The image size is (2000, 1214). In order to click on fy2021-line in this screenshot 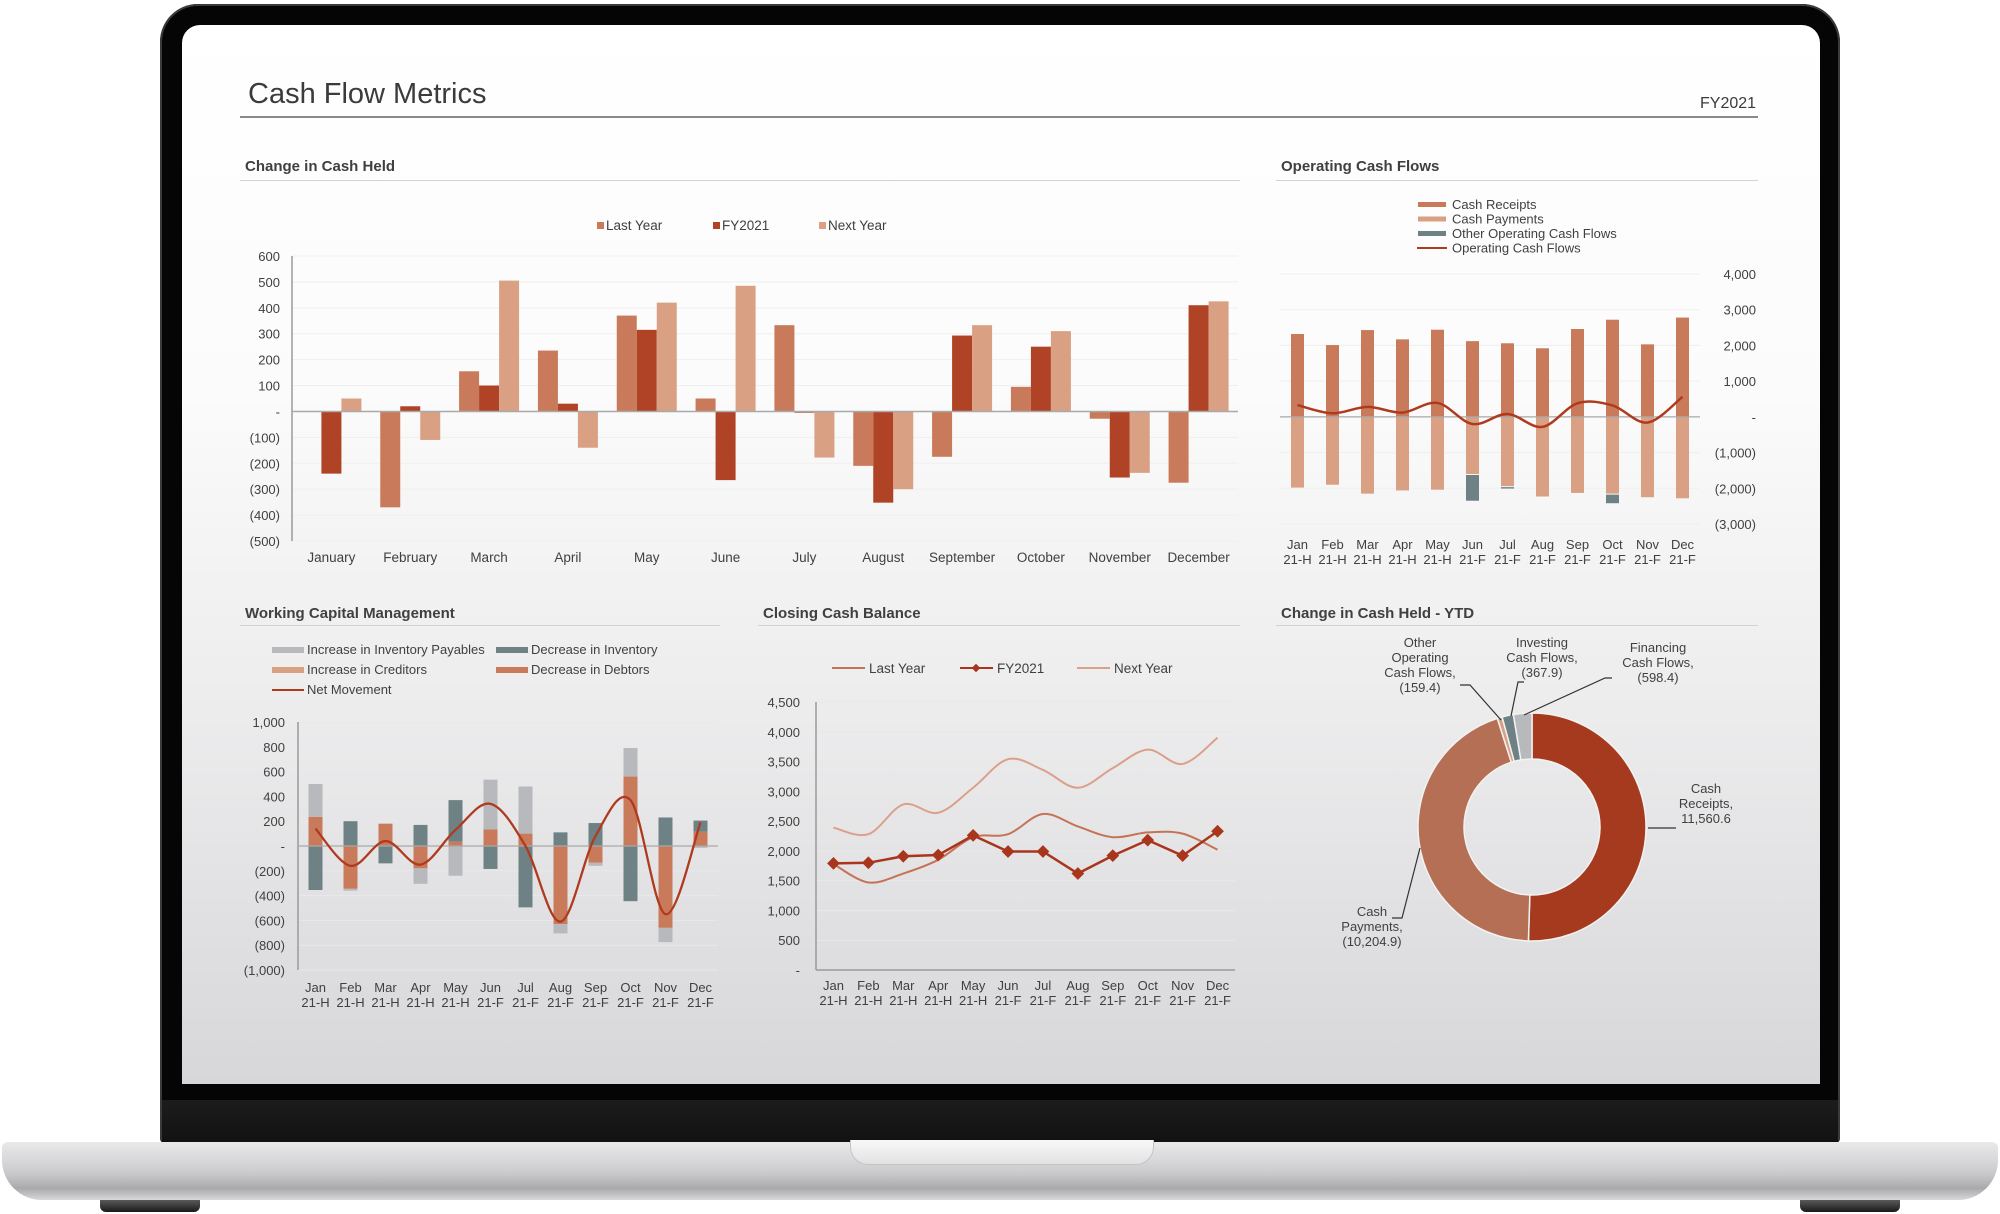, I will do `click(1026, 852)`.